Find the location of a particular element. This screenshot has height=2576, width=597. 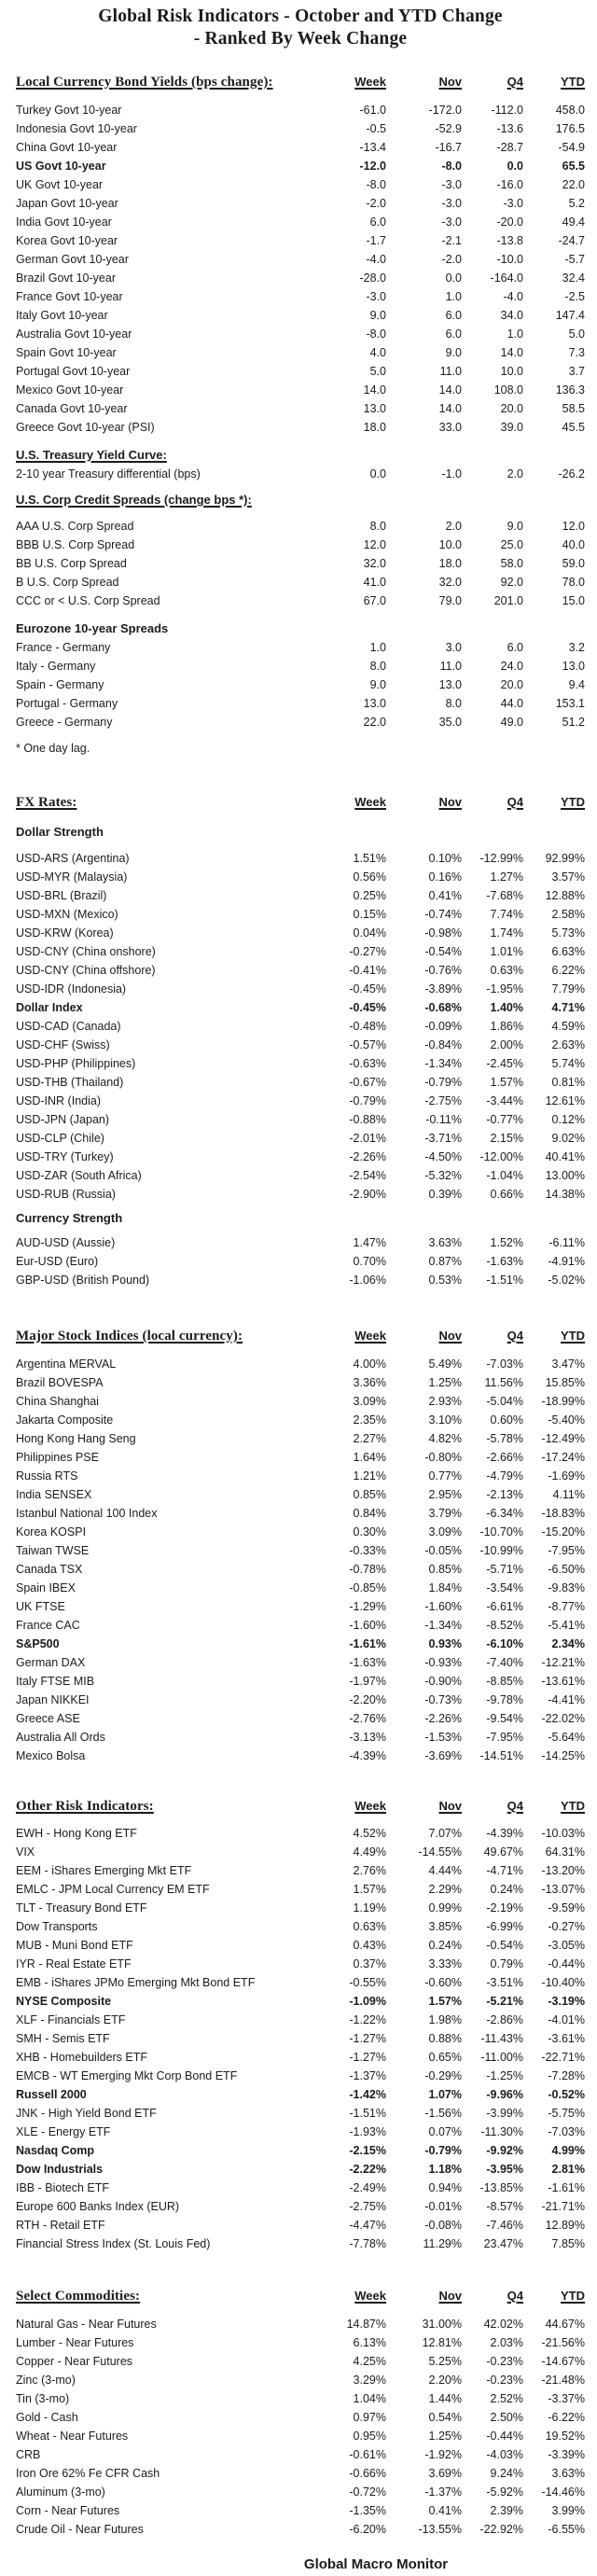

value-nov: -2.26% is located at coordinates (443, 1718).